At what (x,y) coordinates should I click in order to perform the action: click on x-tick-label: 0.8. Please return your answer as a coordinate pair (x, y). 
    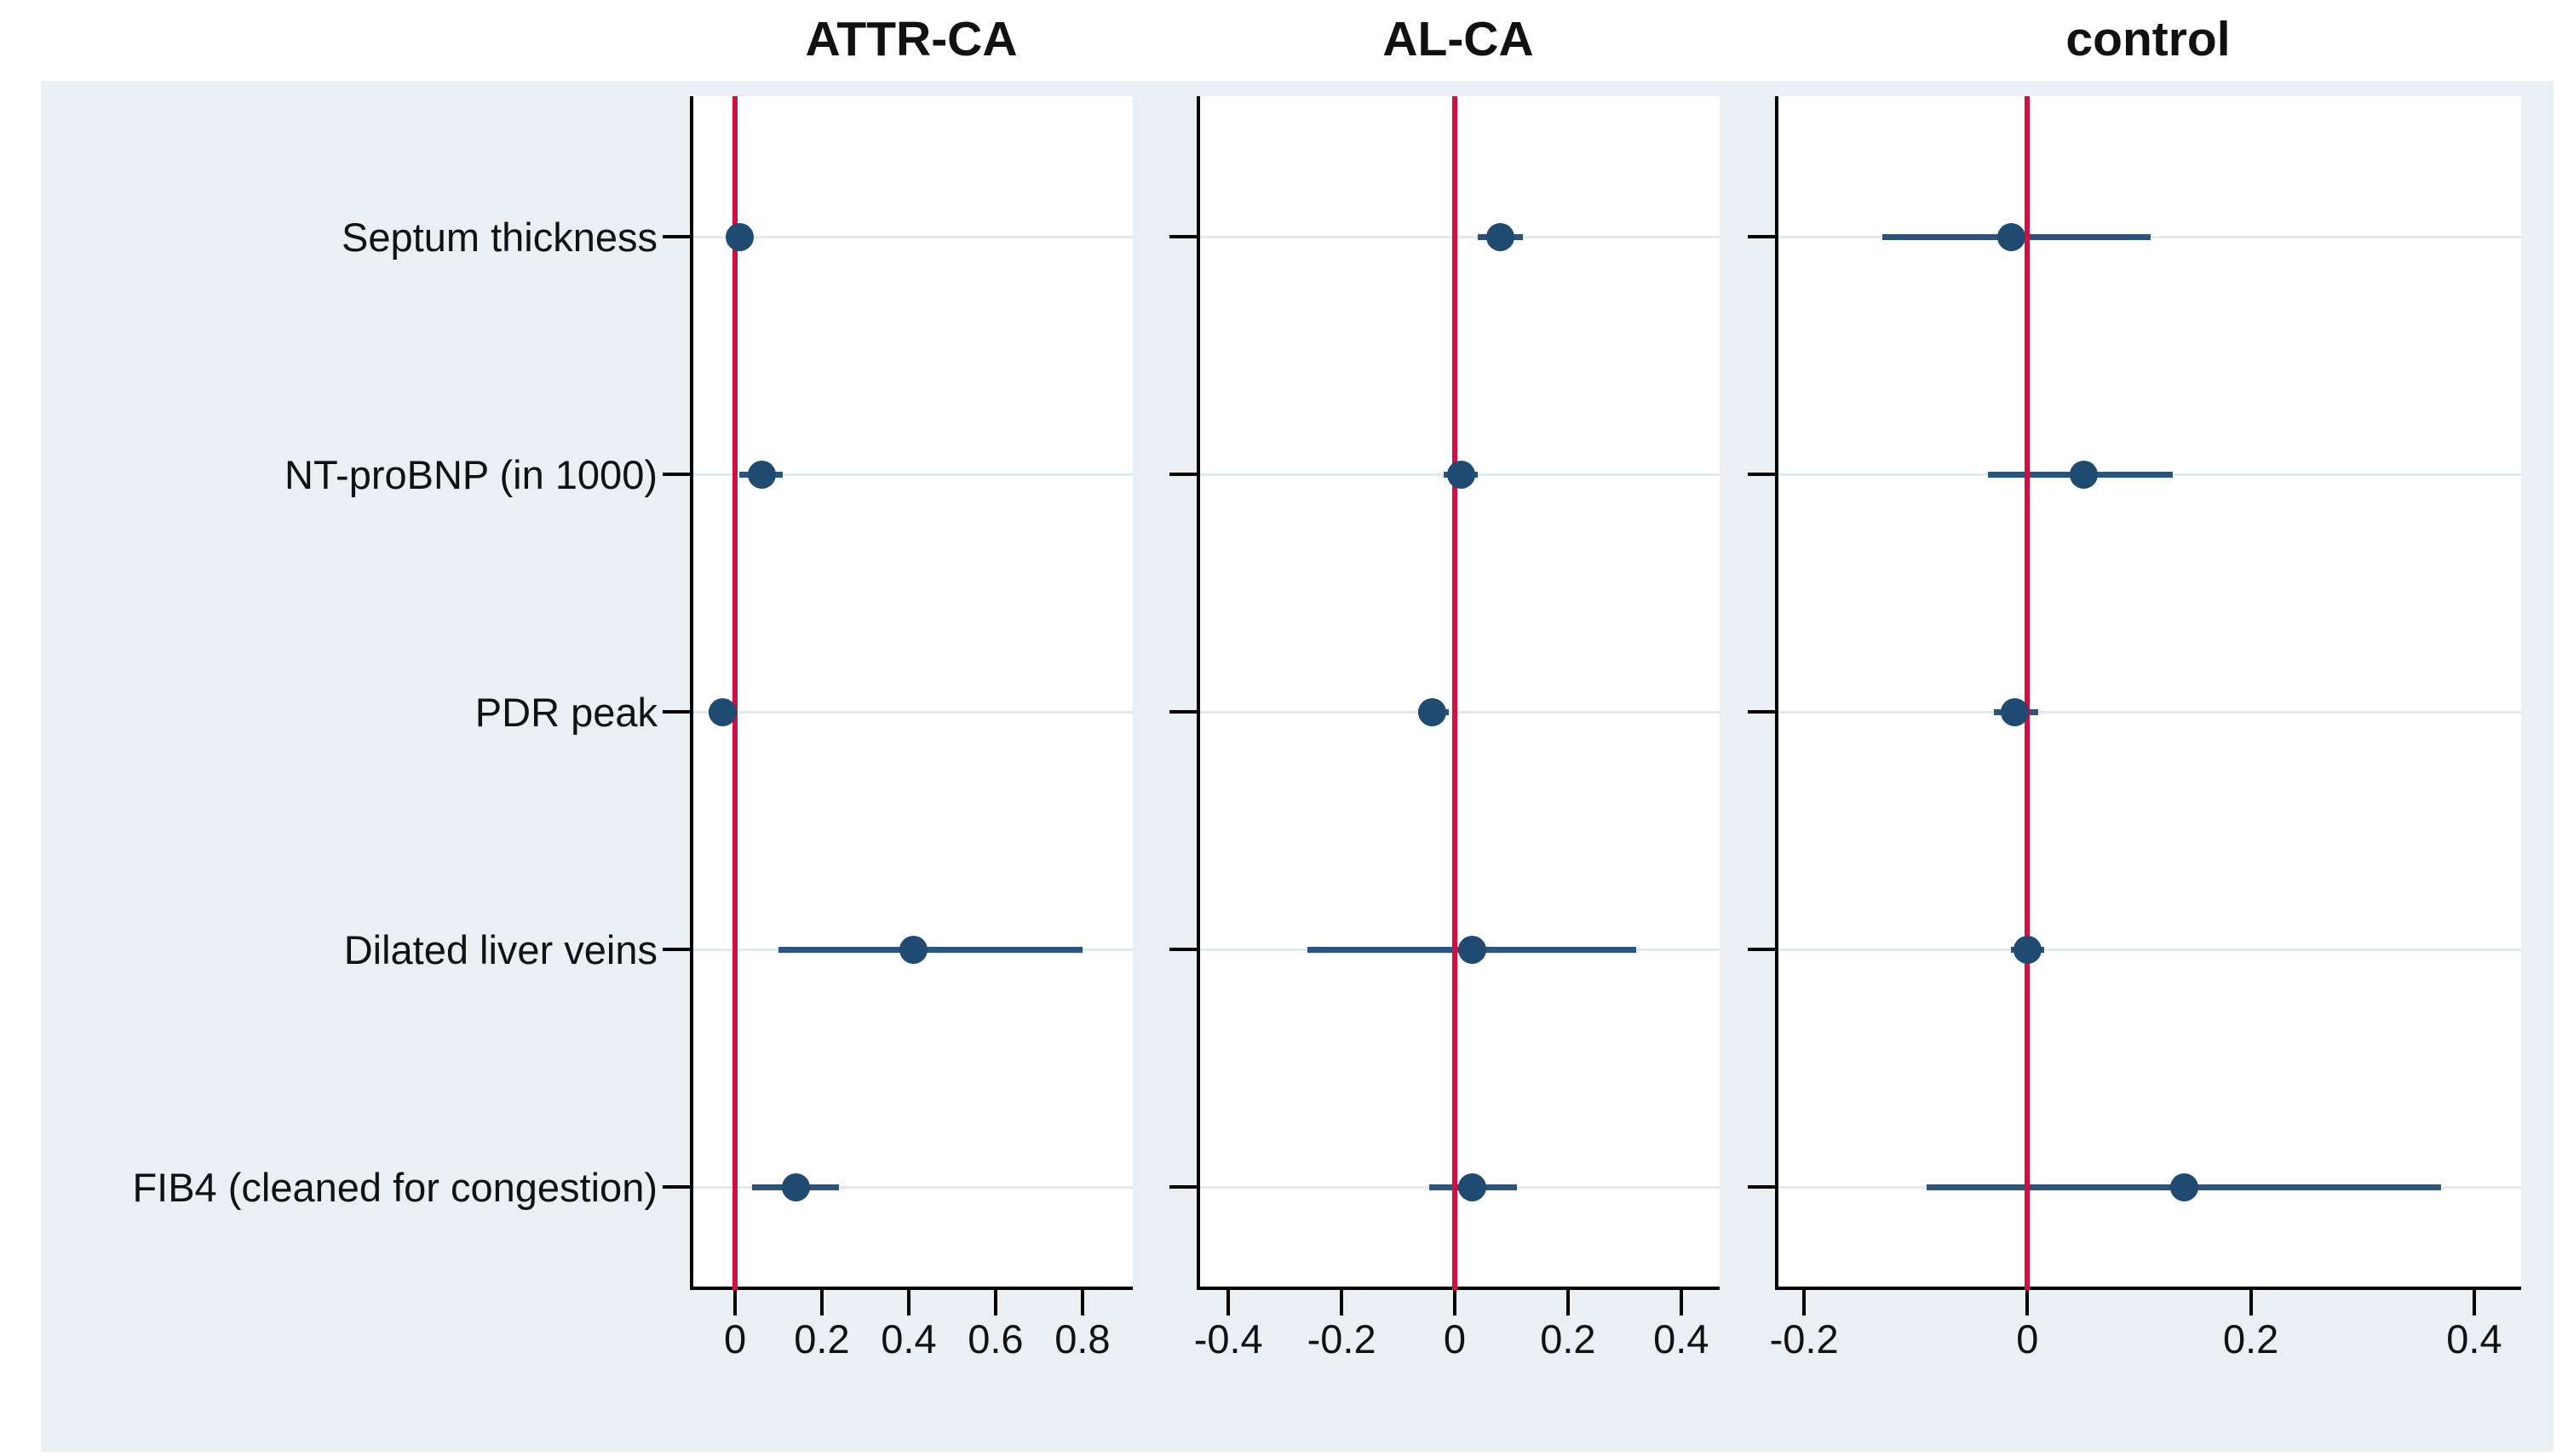
    Looking at the image, I should click on (1082, 1338).